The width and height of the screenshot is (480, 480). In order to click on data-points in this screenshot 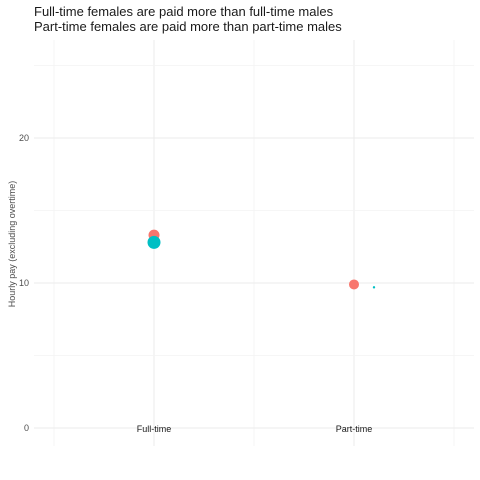, I will do `click(262, 260)`.